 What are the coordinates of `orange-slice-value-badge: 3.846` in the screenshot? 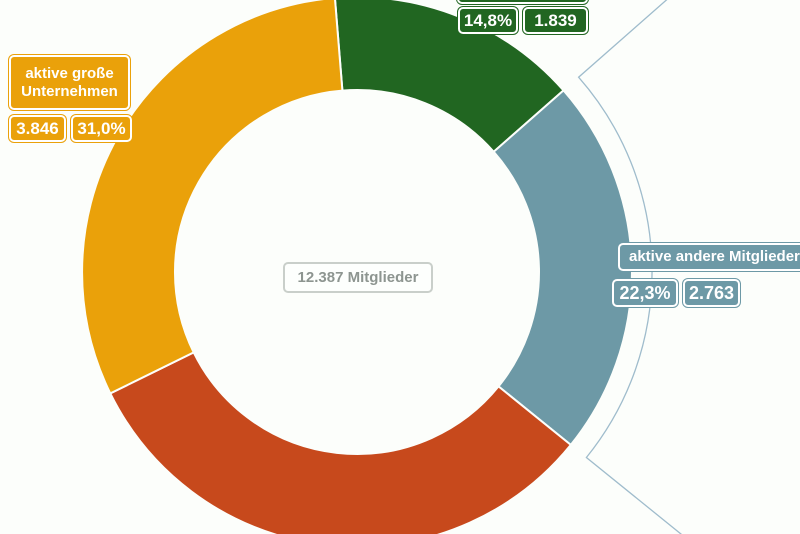 It's located at (37, 128).